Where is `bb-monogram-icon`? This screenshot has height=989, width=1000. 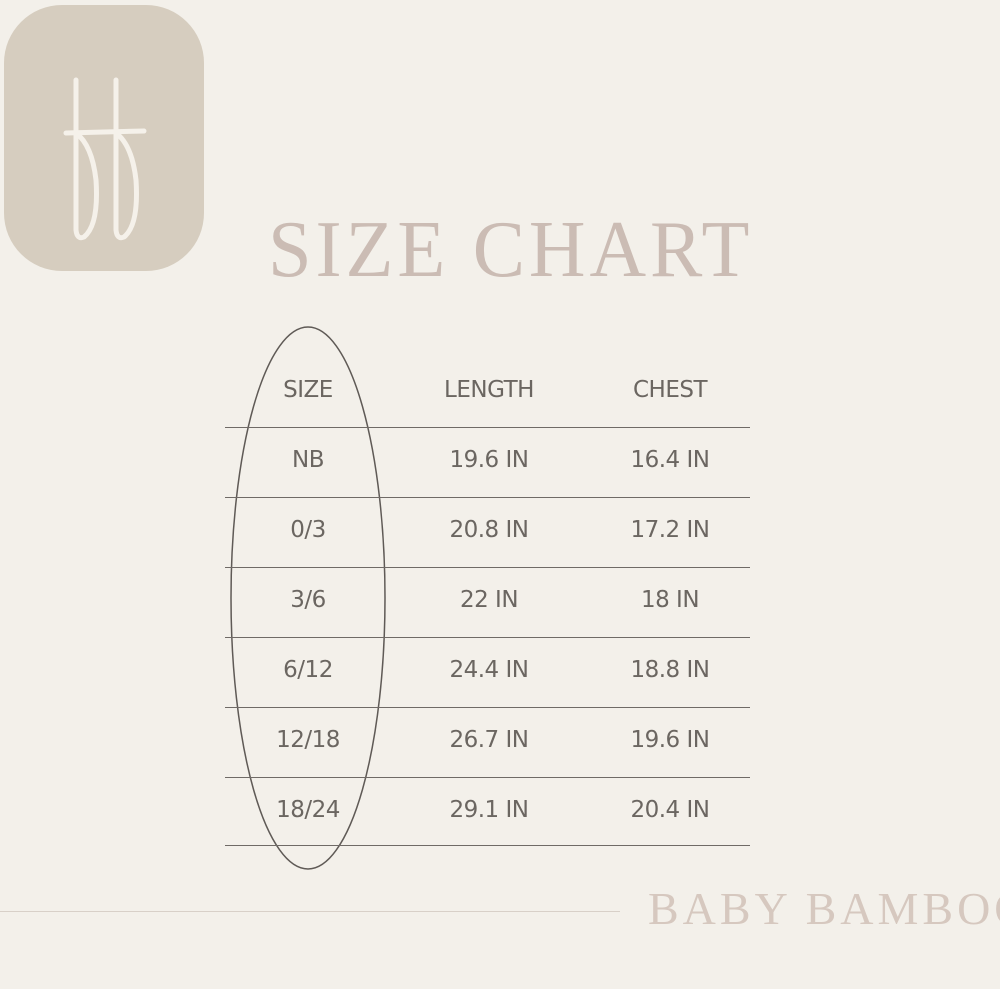 bb-monogram-icon is located at coordinates (105, 159).